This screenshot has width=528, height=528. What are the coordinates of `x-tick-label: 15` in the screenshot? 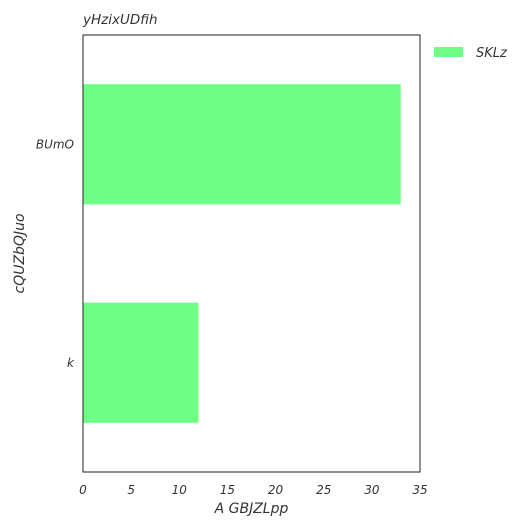 It's located at (227, 490).